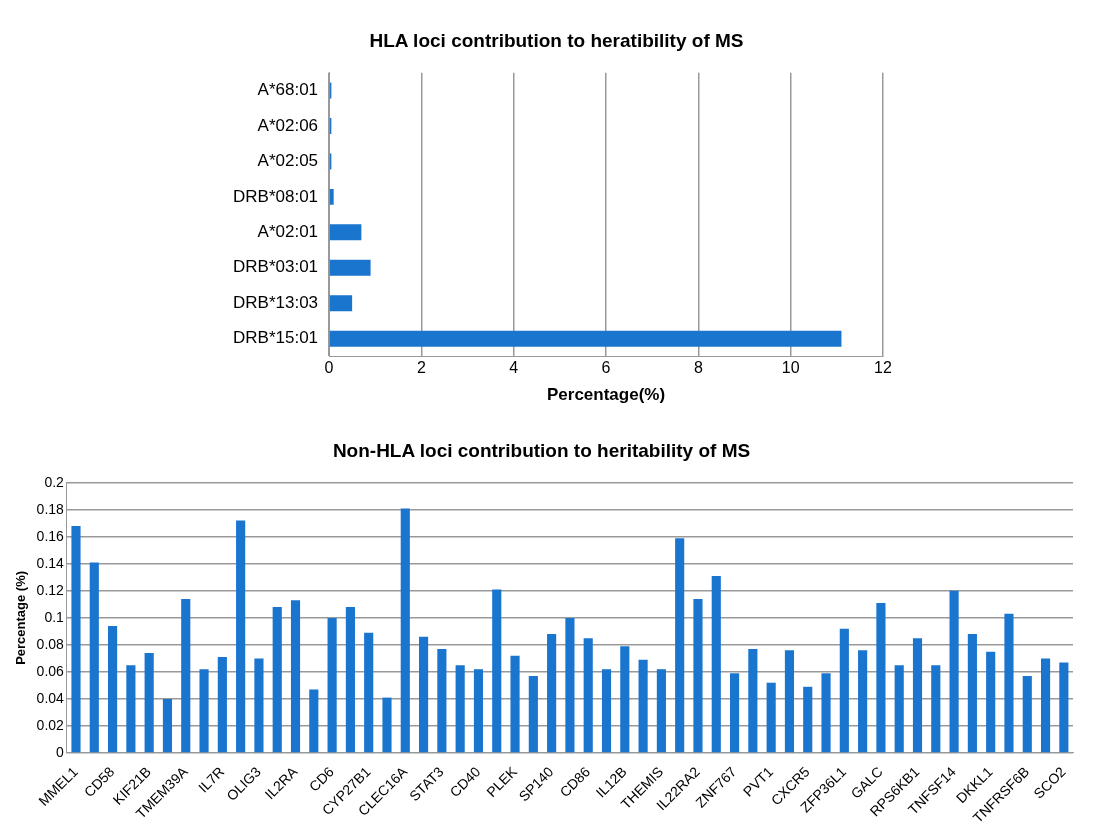 Image resolution: width=1103 pixels, height=832 pixels. Describe the element at coordinates (288, 161) in the screenshot. I see `y-tick-label: A*02:05` at that location.